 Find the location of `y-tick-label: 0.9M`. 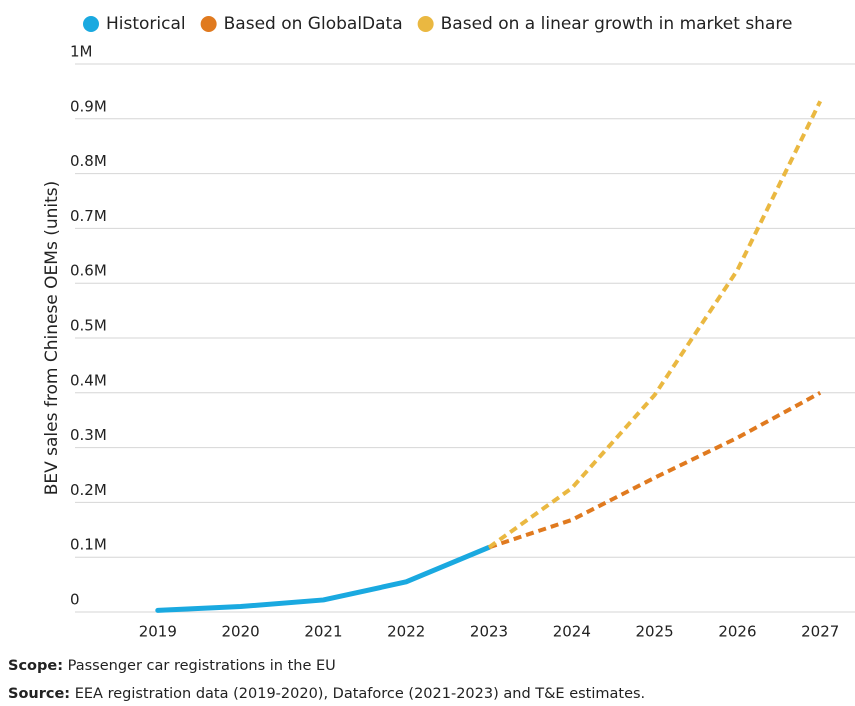

y-tick-label: 0.9M is located at coordinates (88, 106).